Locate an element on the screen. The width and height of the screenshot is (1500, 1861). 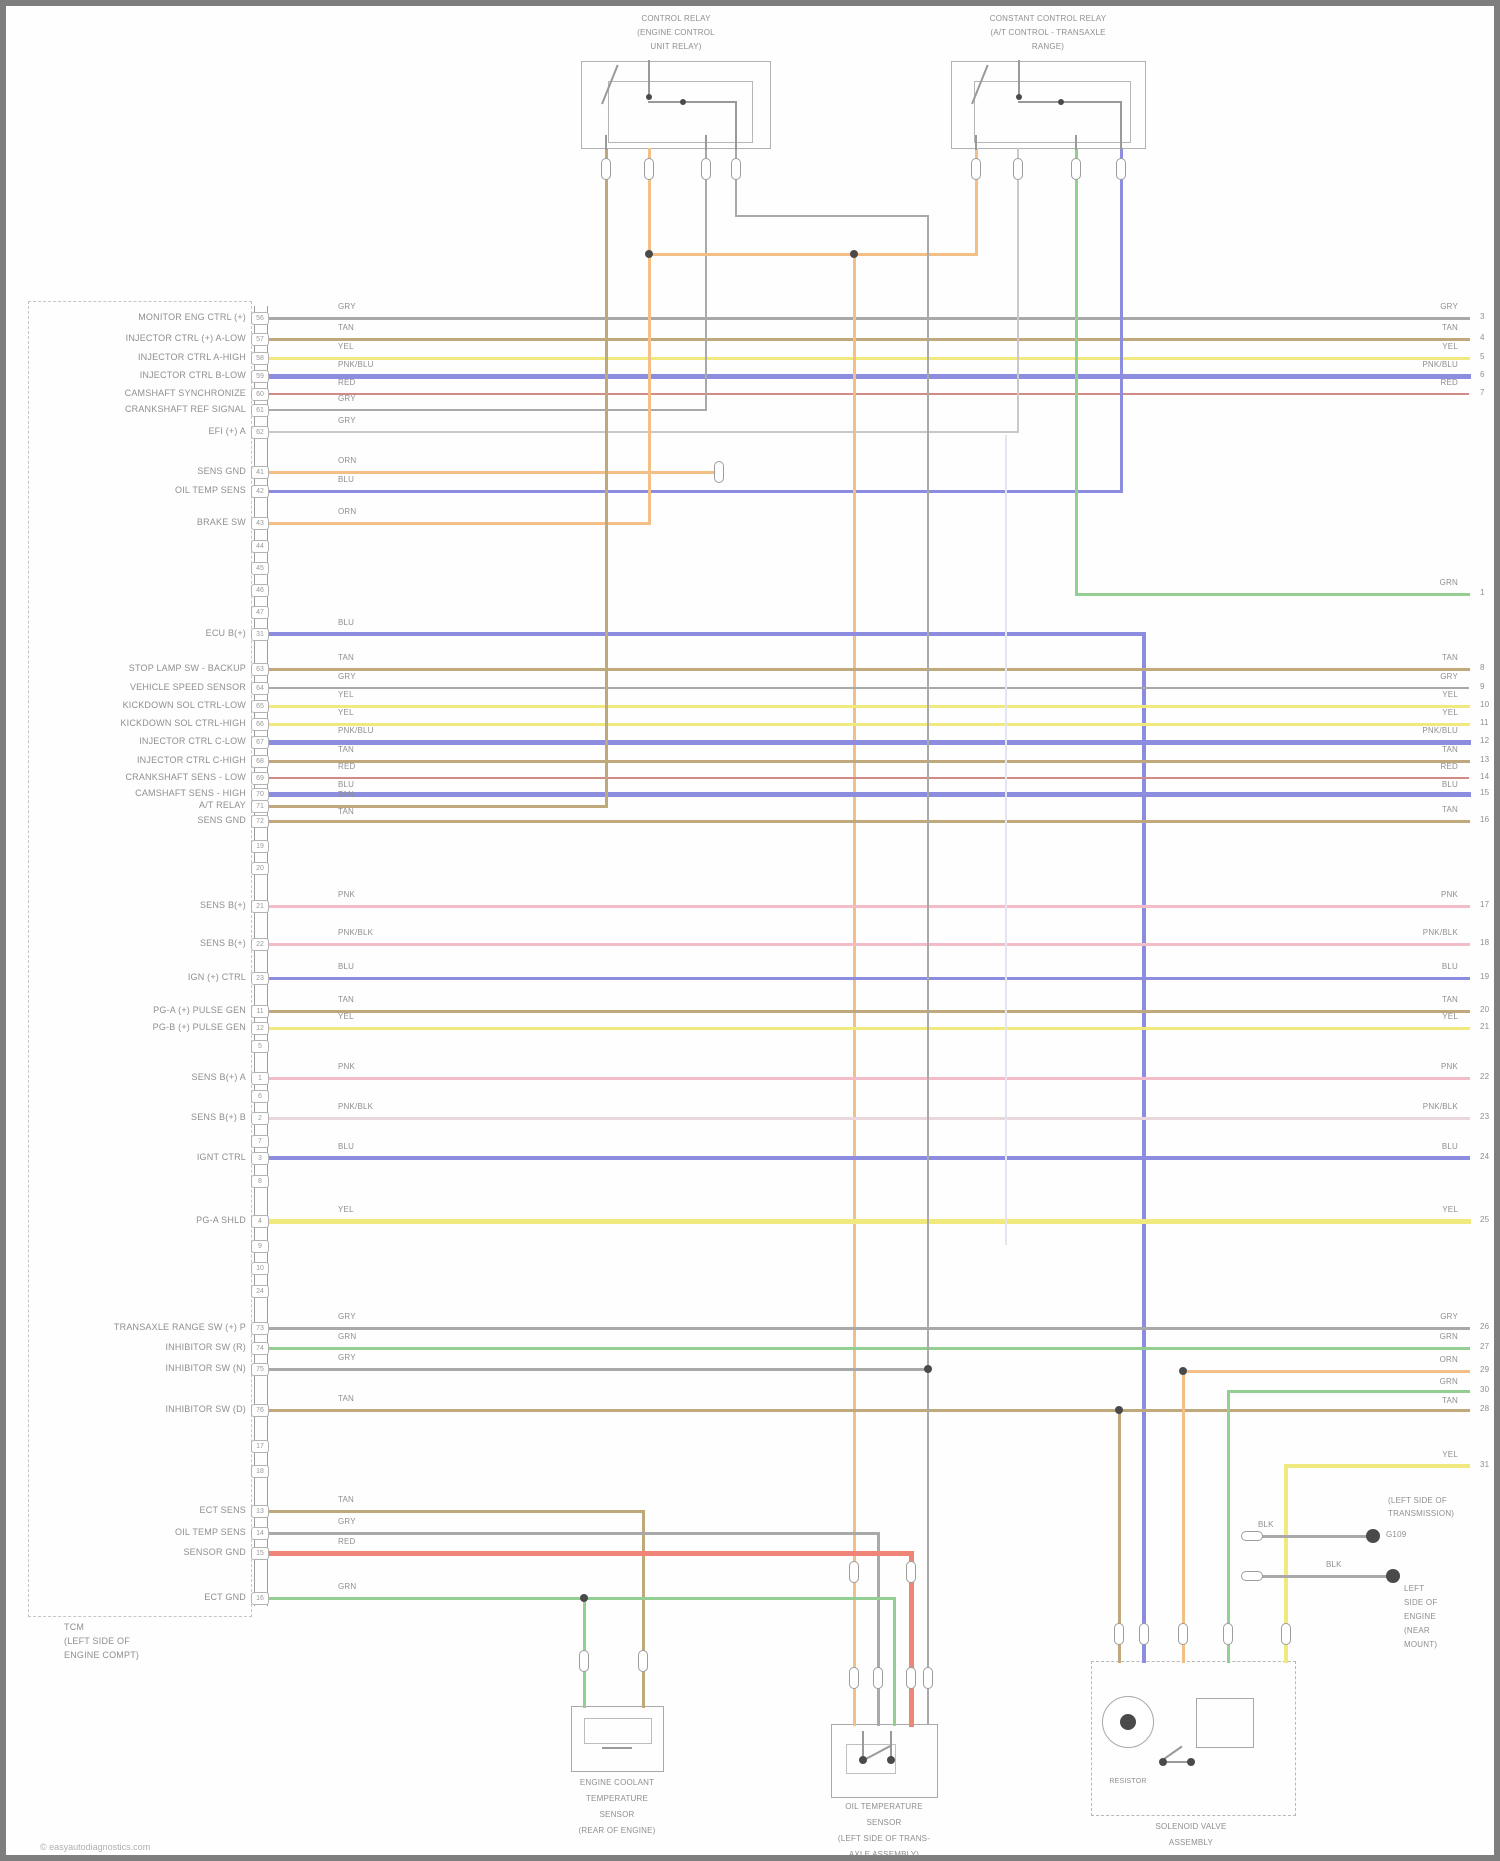
diagram-label: YEL is located at coordinates (346, 712).